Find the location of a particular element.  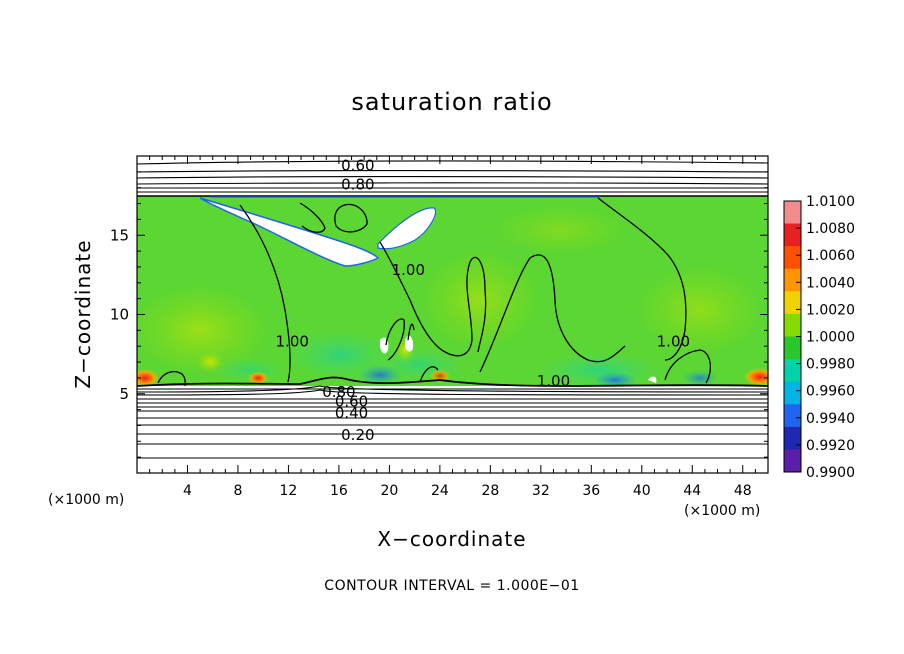

colorbar-label: 1.0060 is located at coordinates (830, 256).